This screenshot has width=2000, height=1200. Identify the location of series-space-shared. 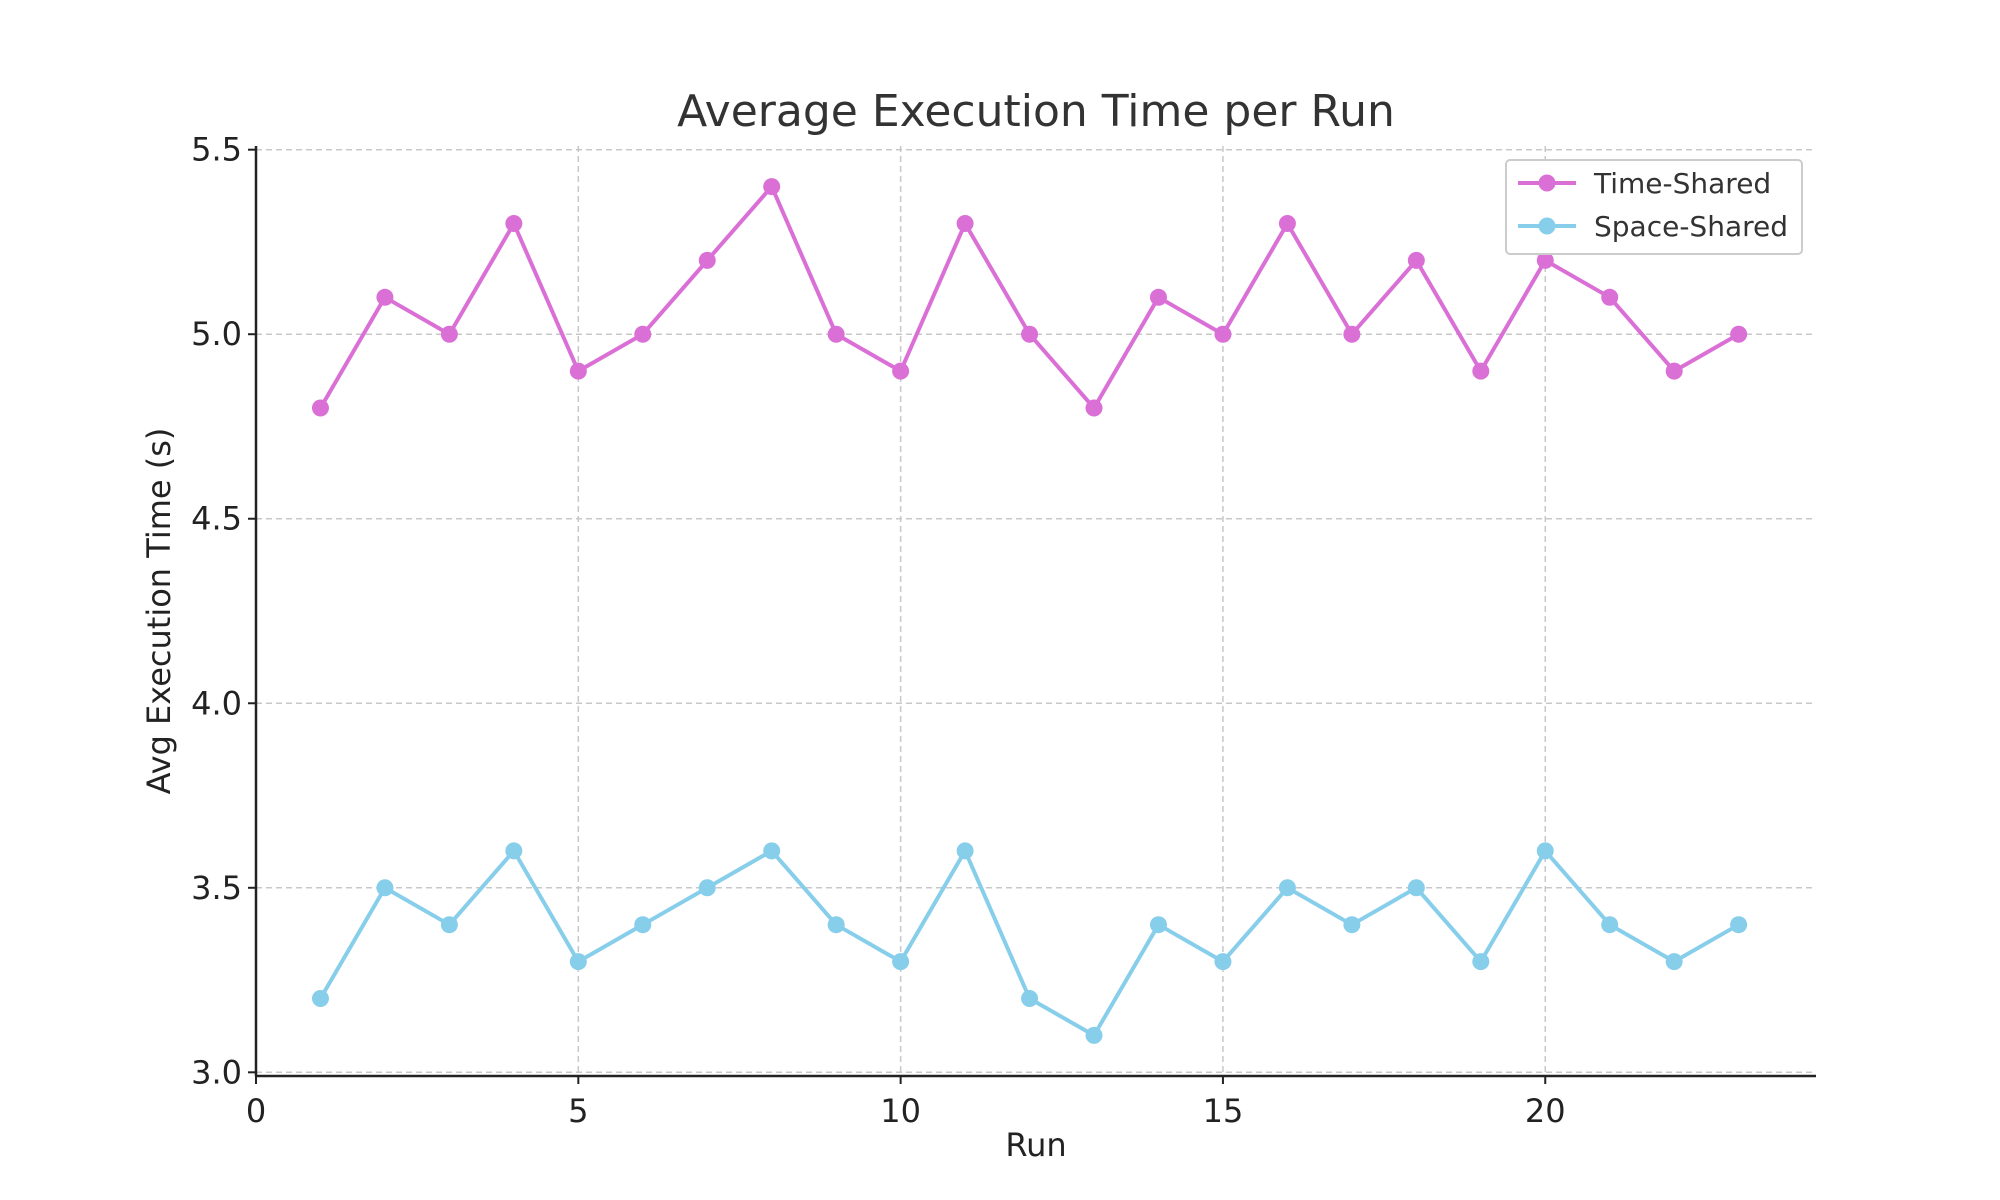
(1029, 943).